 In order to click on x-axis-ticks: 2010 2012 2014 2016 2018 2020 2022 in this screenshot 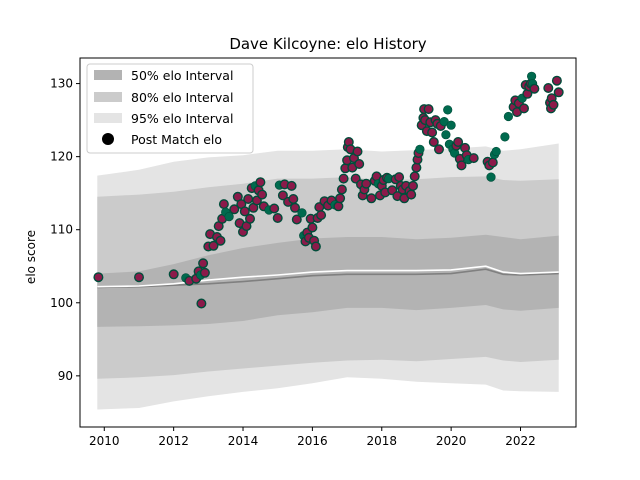, I will do `click(312, 437)`.